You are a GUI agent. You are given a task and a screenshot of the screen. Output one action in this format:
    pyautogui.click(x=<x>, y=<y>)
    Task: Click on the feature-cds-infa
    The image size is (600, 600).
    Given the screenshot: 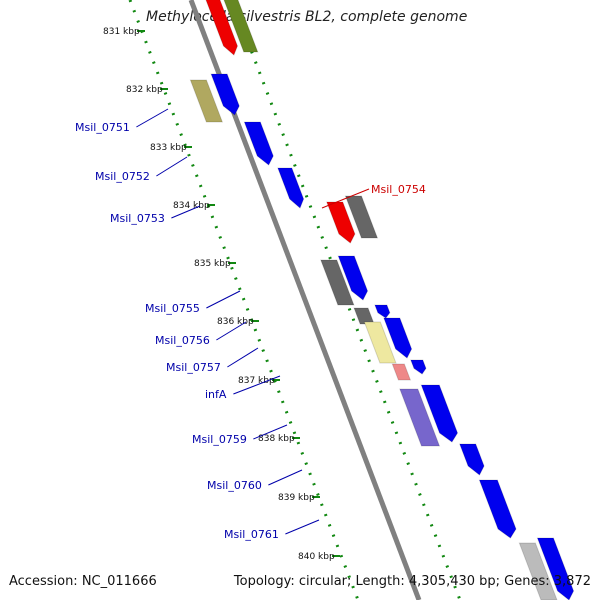 What is the action you would take?
    pyautogui.click(x=418, y=367)
    